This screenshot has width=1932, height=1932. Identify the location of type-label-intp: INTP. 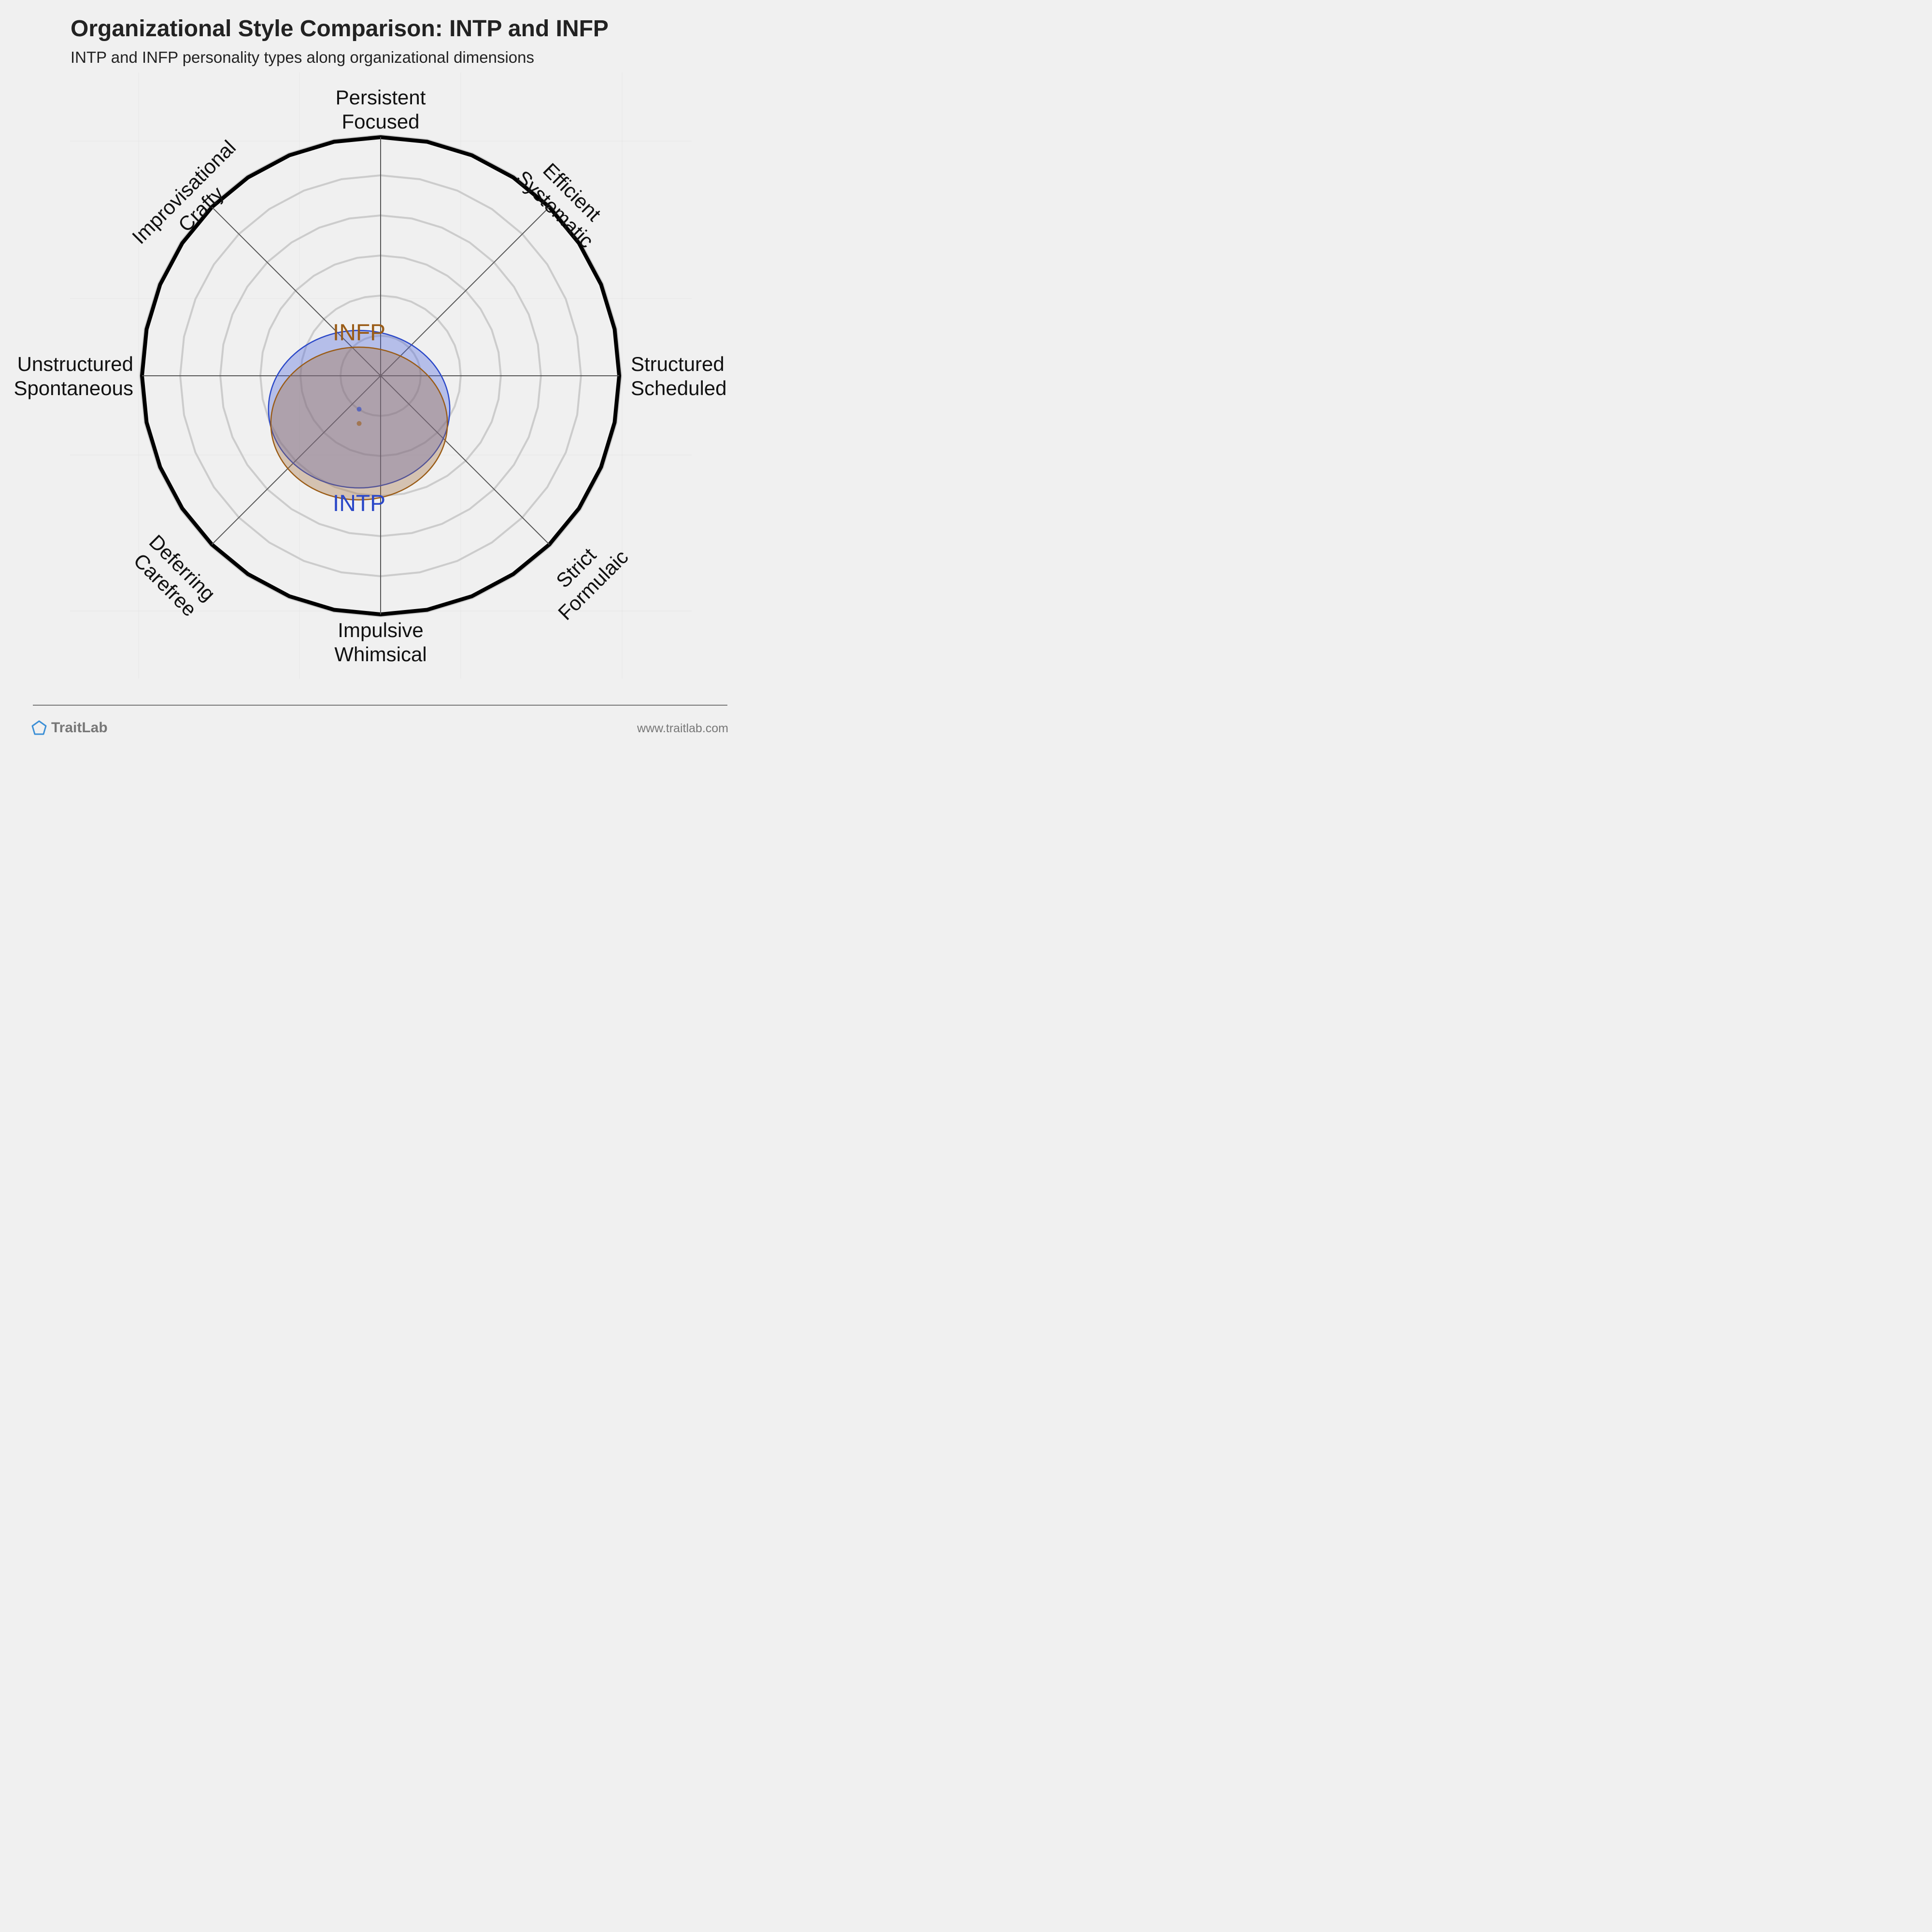
(359, 503).